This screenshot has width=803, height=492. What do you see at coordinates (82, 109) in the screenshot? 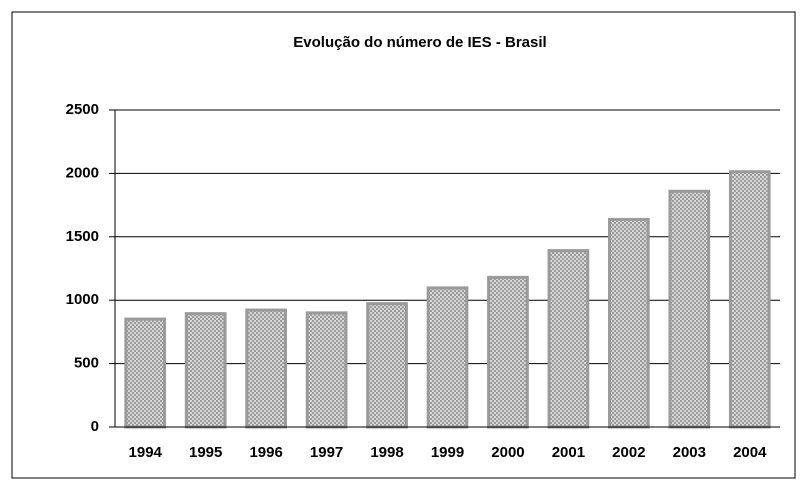
I see `y-tick-label: 2500` at bounding box center [82, 109].